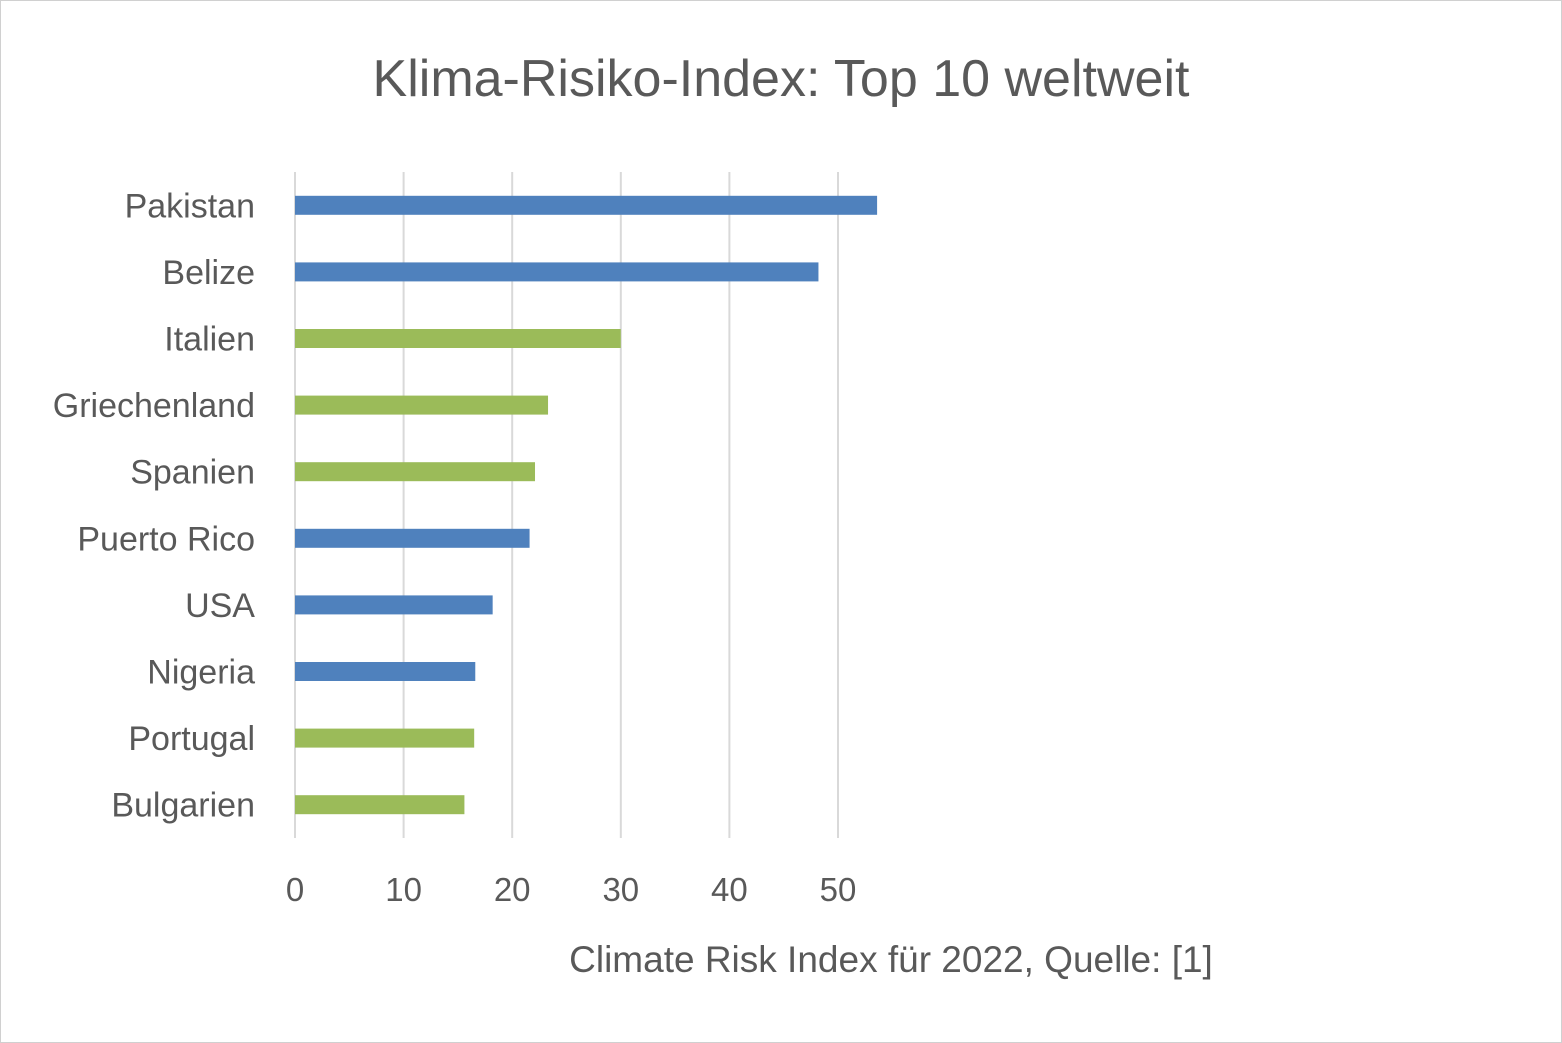  I want to click on bar-usa, so click(394, 605).